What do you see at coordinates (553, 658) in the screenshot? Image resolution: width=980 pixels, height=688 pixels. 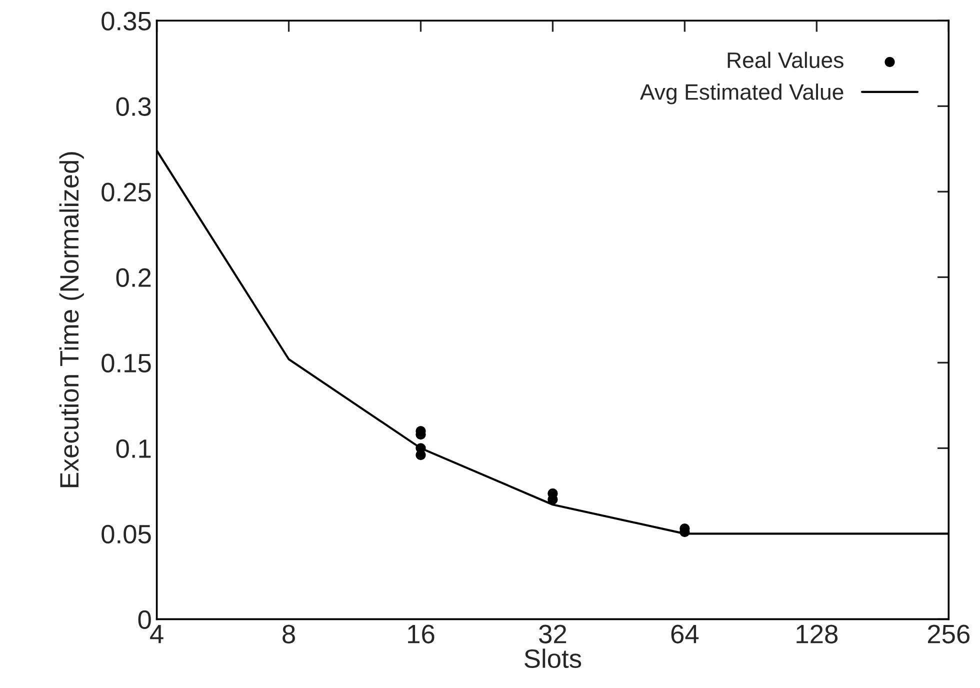 I see `x-axis-title: Slots` at bounding box center [553, 658].